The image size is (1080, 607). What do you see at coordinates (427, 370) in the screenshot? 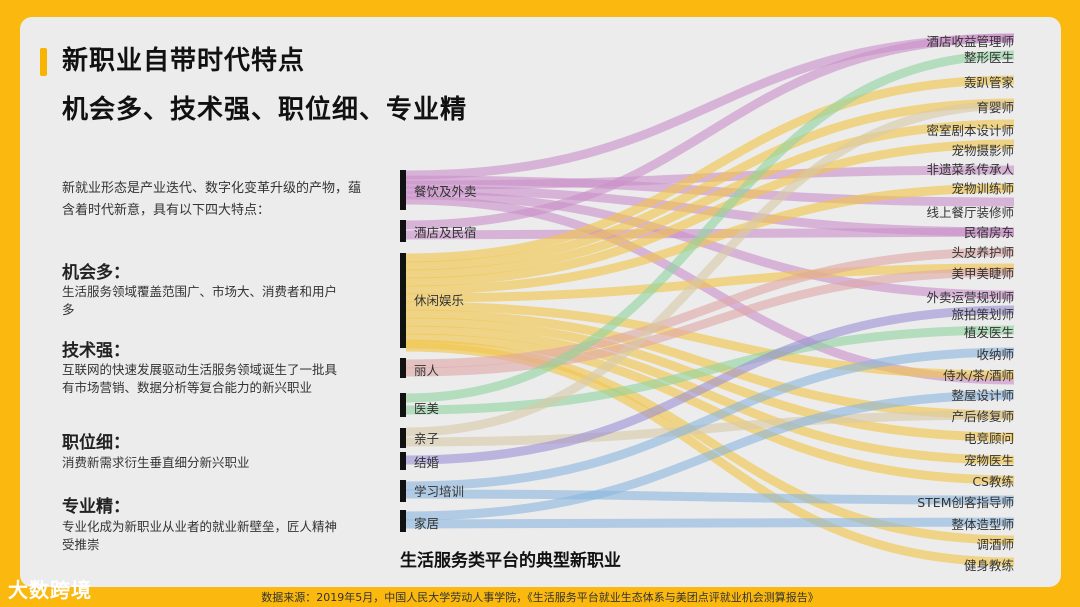
I see `source-label-beauty: 丽人` at bounding box center [427, 370].